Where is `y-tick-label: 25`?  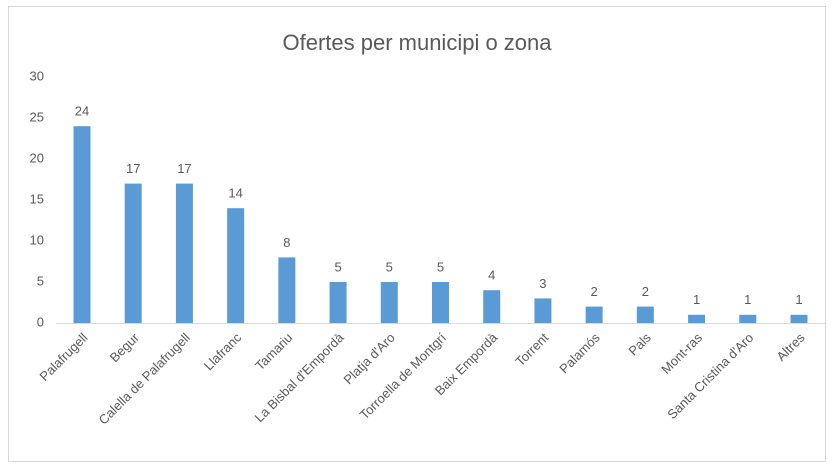 y-tick-label: 25 is located at coordinates (37, 116).